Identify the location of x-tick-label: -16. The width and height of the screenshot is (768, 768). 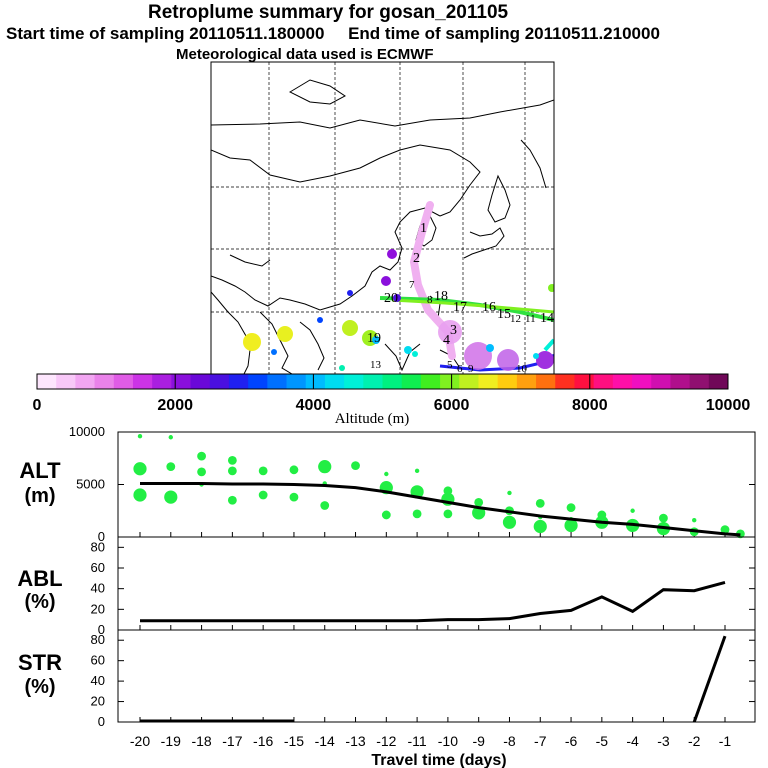
(263, 741).